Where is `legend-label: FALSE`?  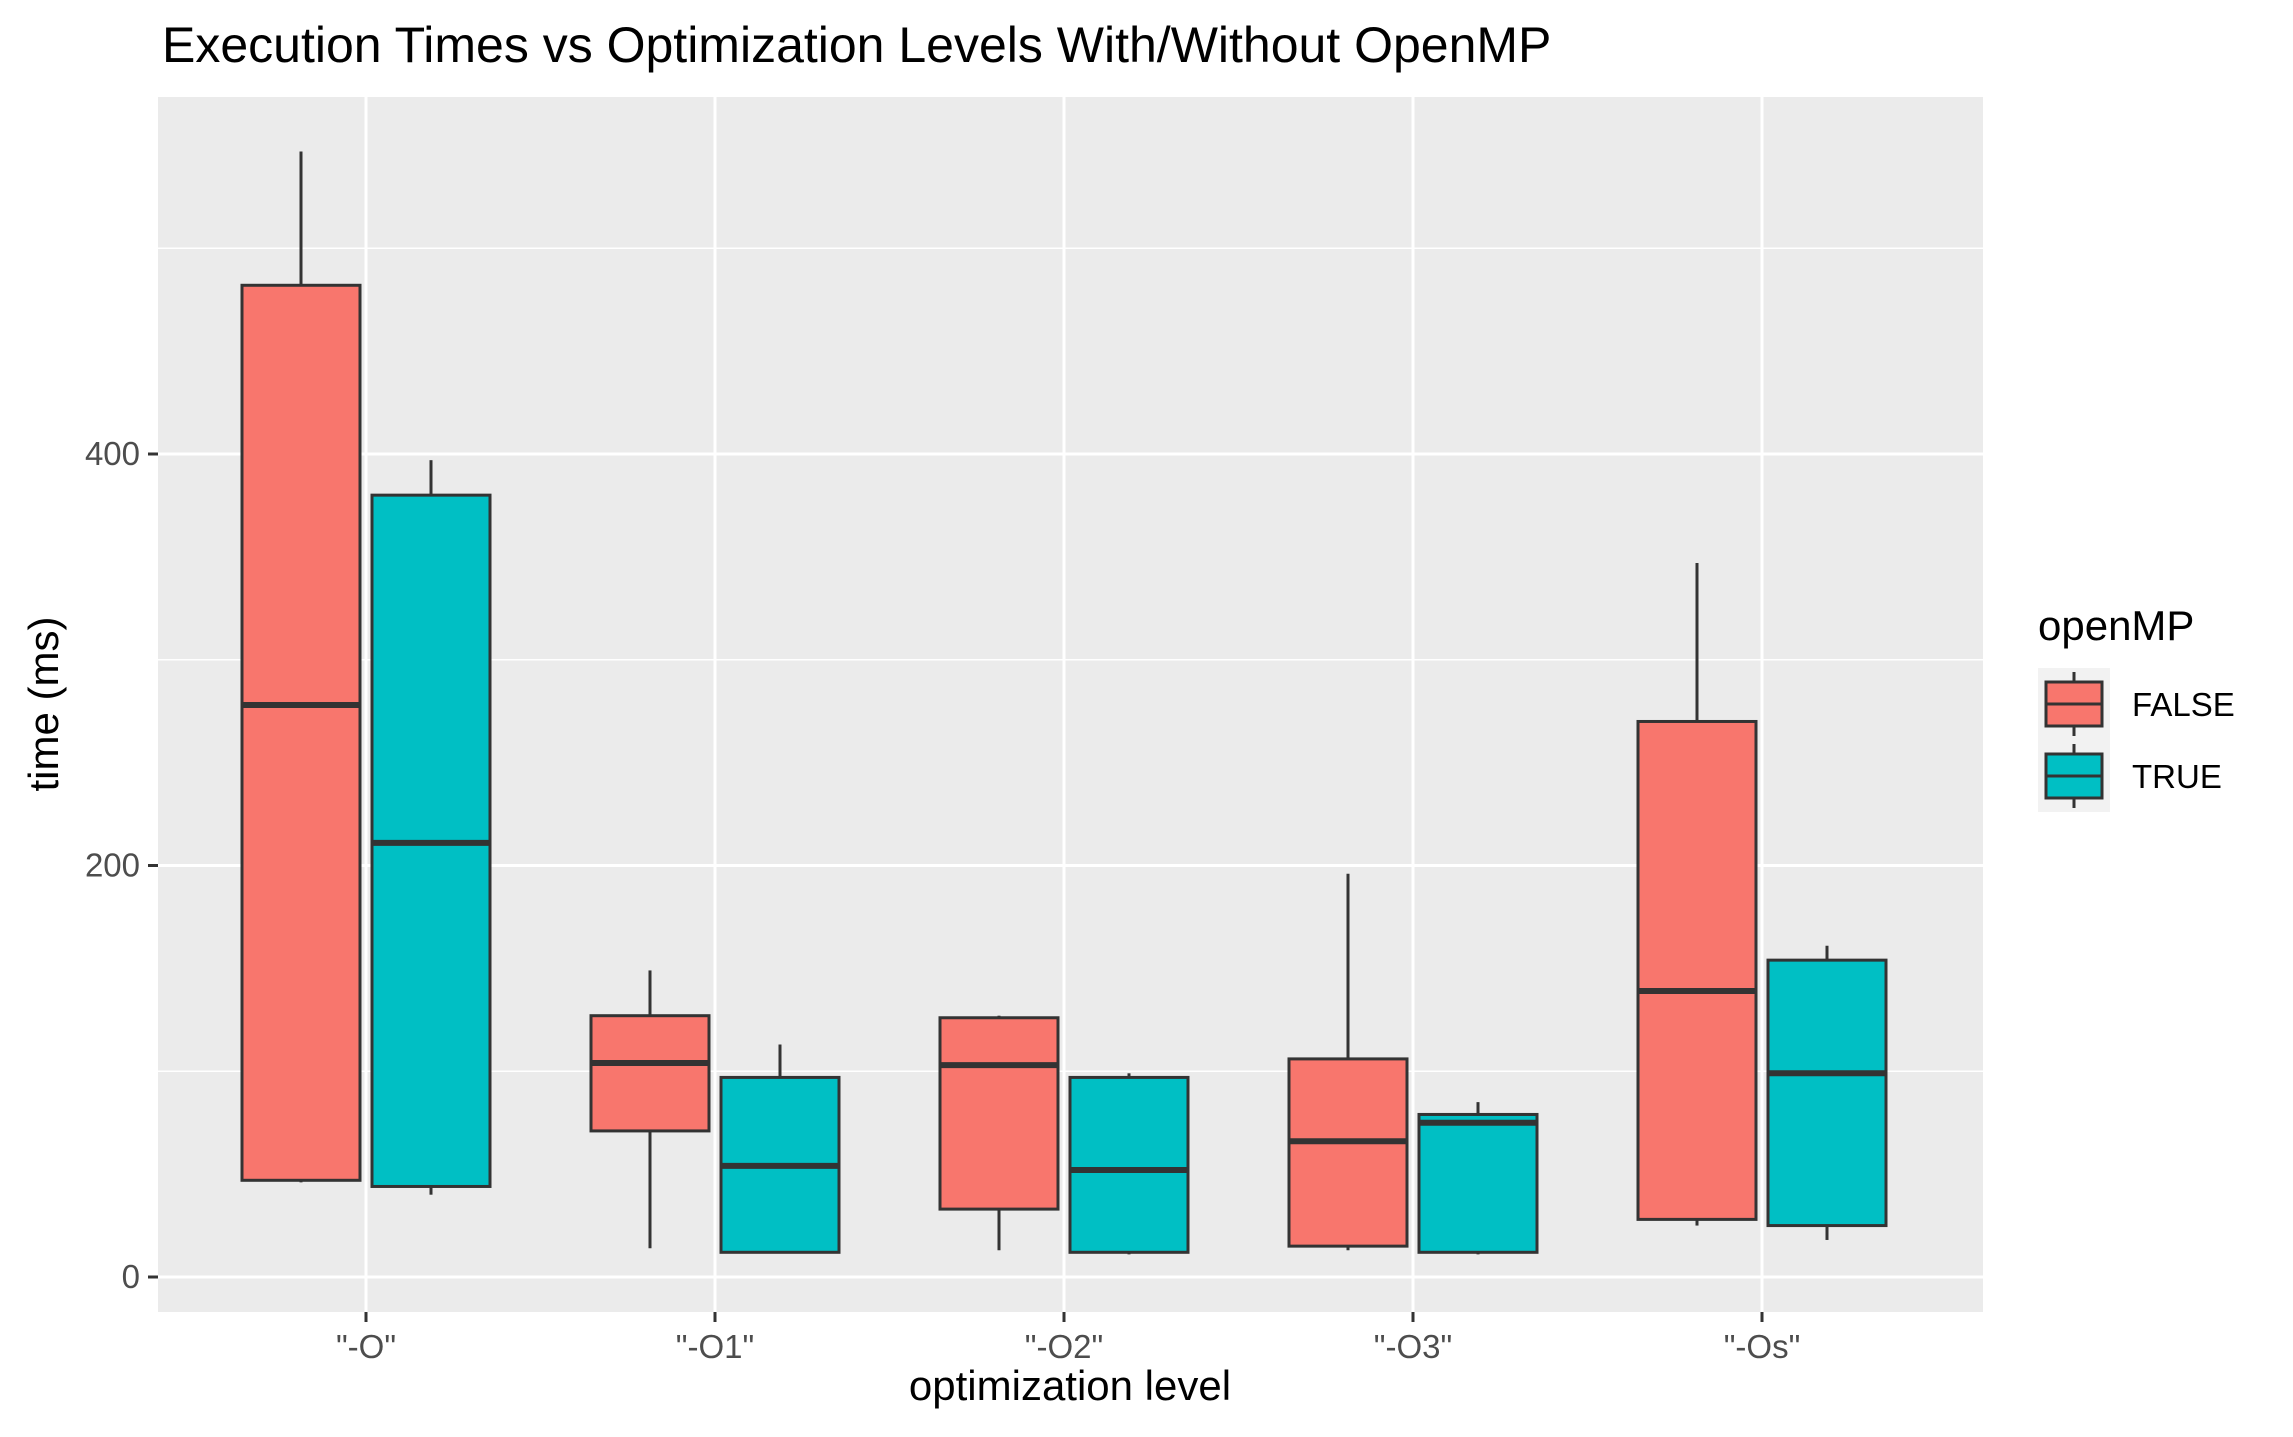 legend-label: FALSE is located at coordinates (2183, 704).